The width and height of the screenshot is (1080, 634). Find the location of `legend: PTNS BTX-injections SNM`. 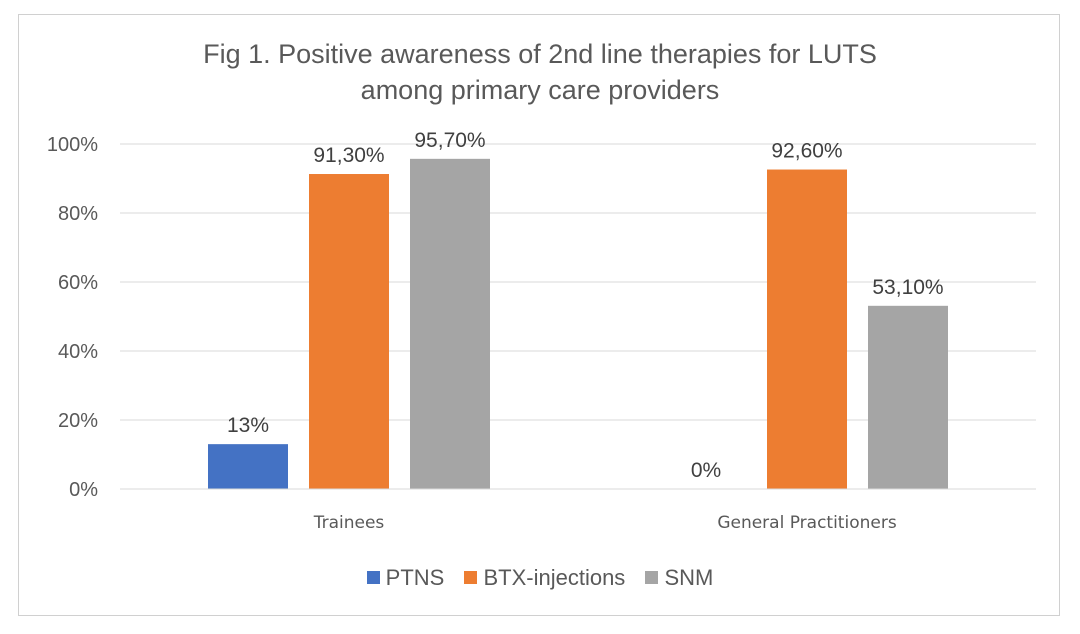

legend: PTNS BTX-injections SNM is located at coordinates (540, 577).